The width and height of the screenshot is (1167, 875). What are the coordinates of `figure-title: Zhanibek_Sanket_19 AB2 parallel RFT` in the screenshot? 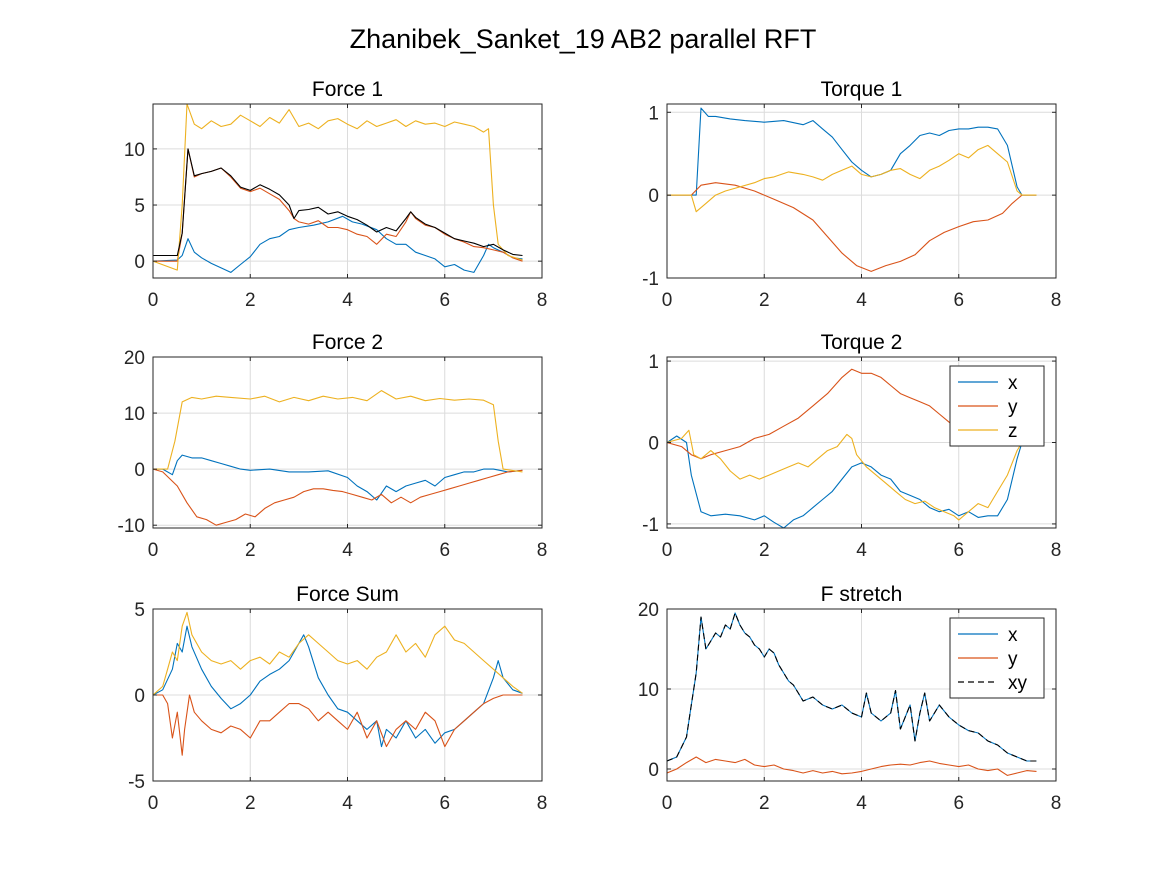 It's located at (583, 39).